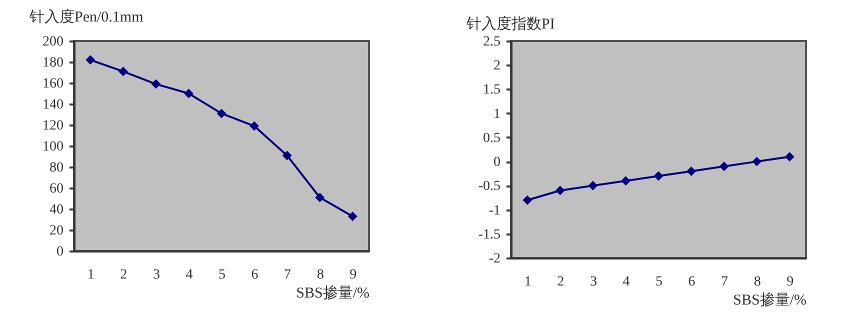 The image size is (868, 324). I want to click on y-tick-label: 100, so click(53, 147).